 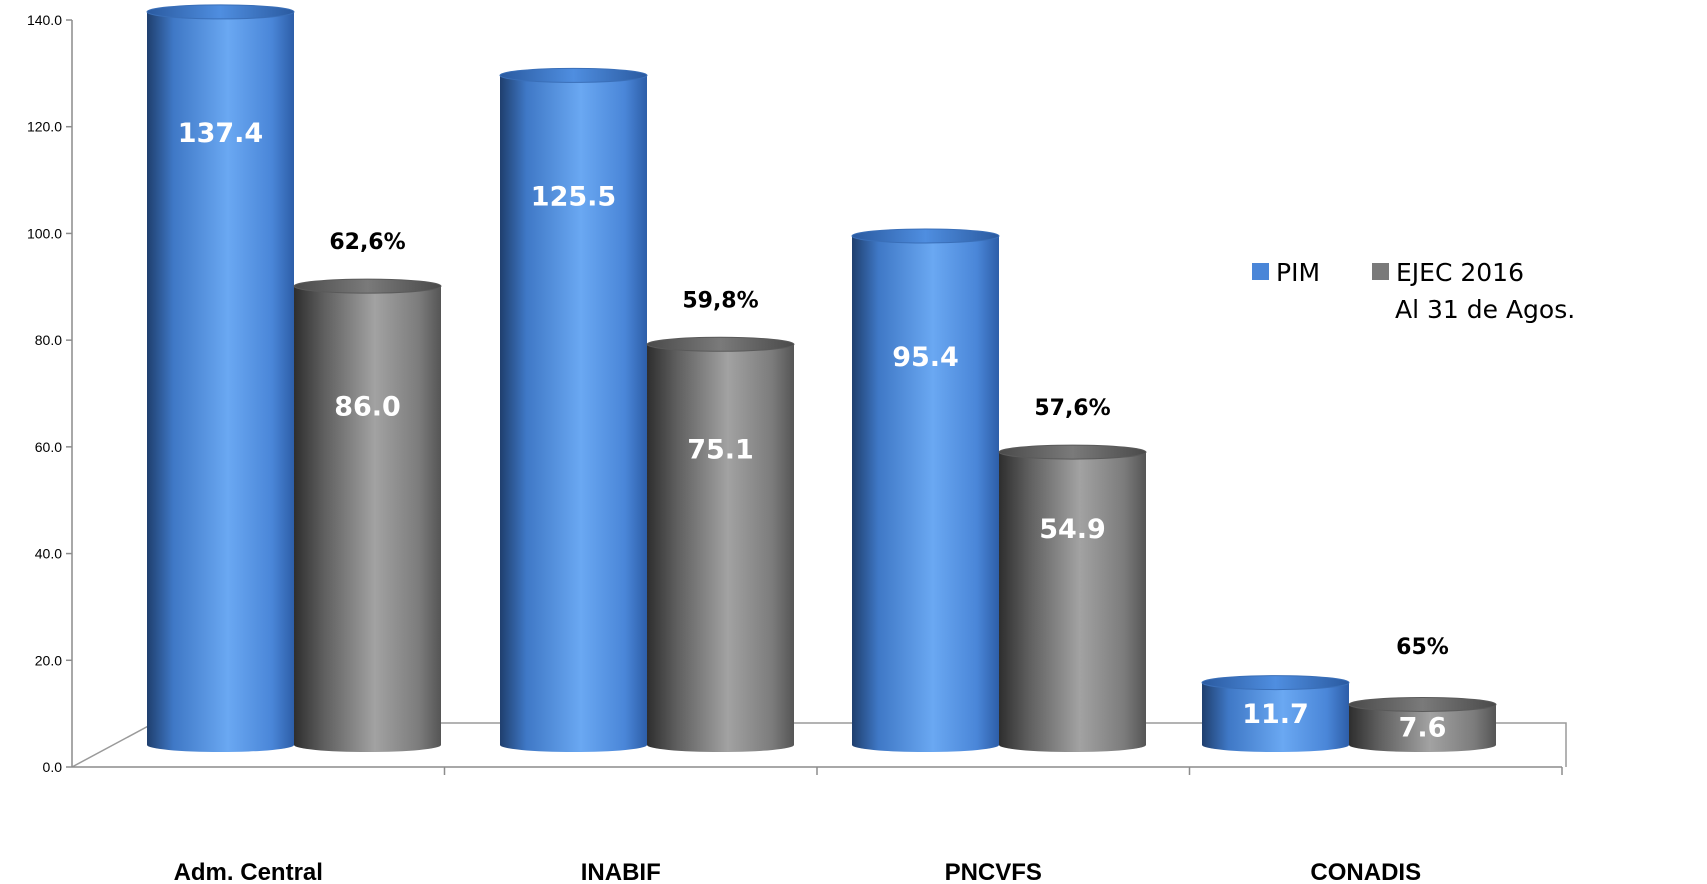 What do you see at coordinates (621, 871) in the screenshot?
I see `x-category-label: INABIF` at bounding box center [621, 871].